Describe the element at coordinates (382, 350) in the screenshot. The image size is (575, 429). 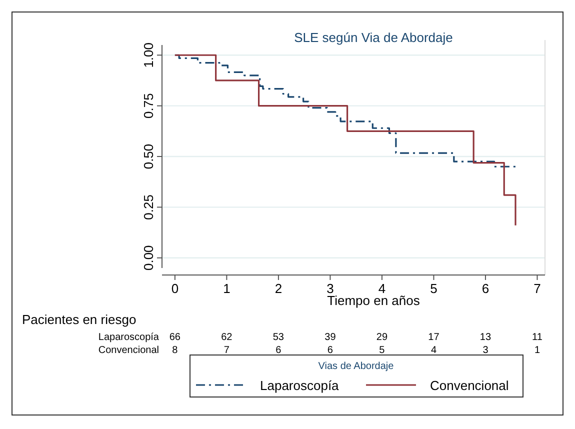
I see `text: 5` at that location.